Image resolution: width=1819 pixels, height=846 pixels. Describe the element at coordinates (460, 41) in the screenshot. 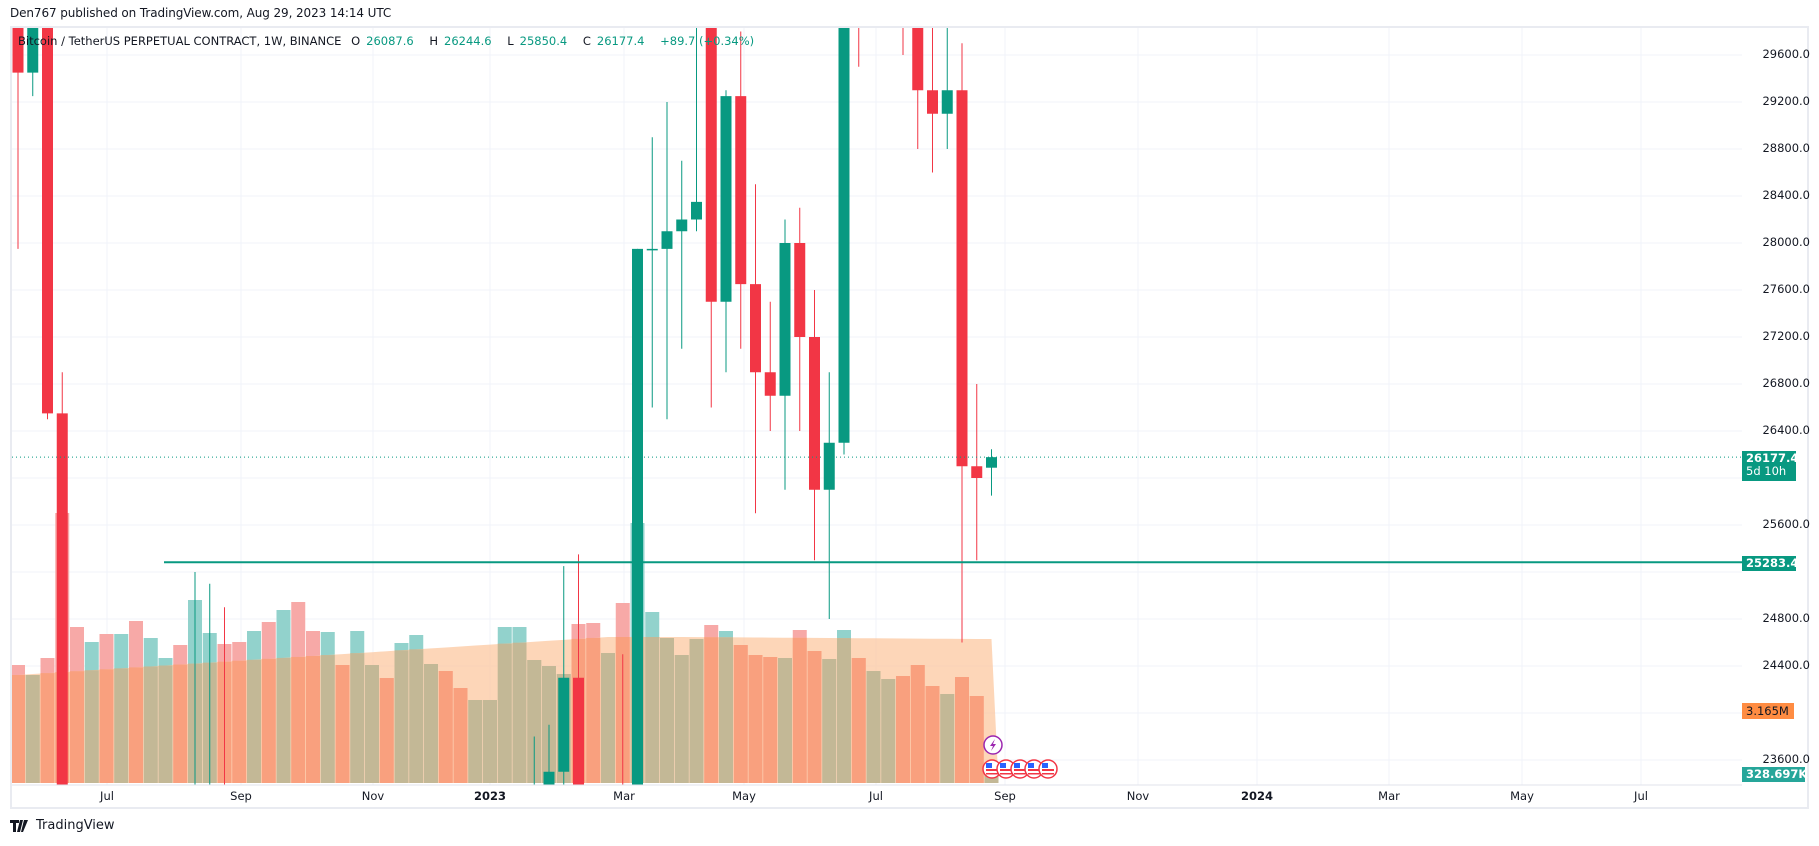

I see `ohlc-high: H 26244.6` at that location.